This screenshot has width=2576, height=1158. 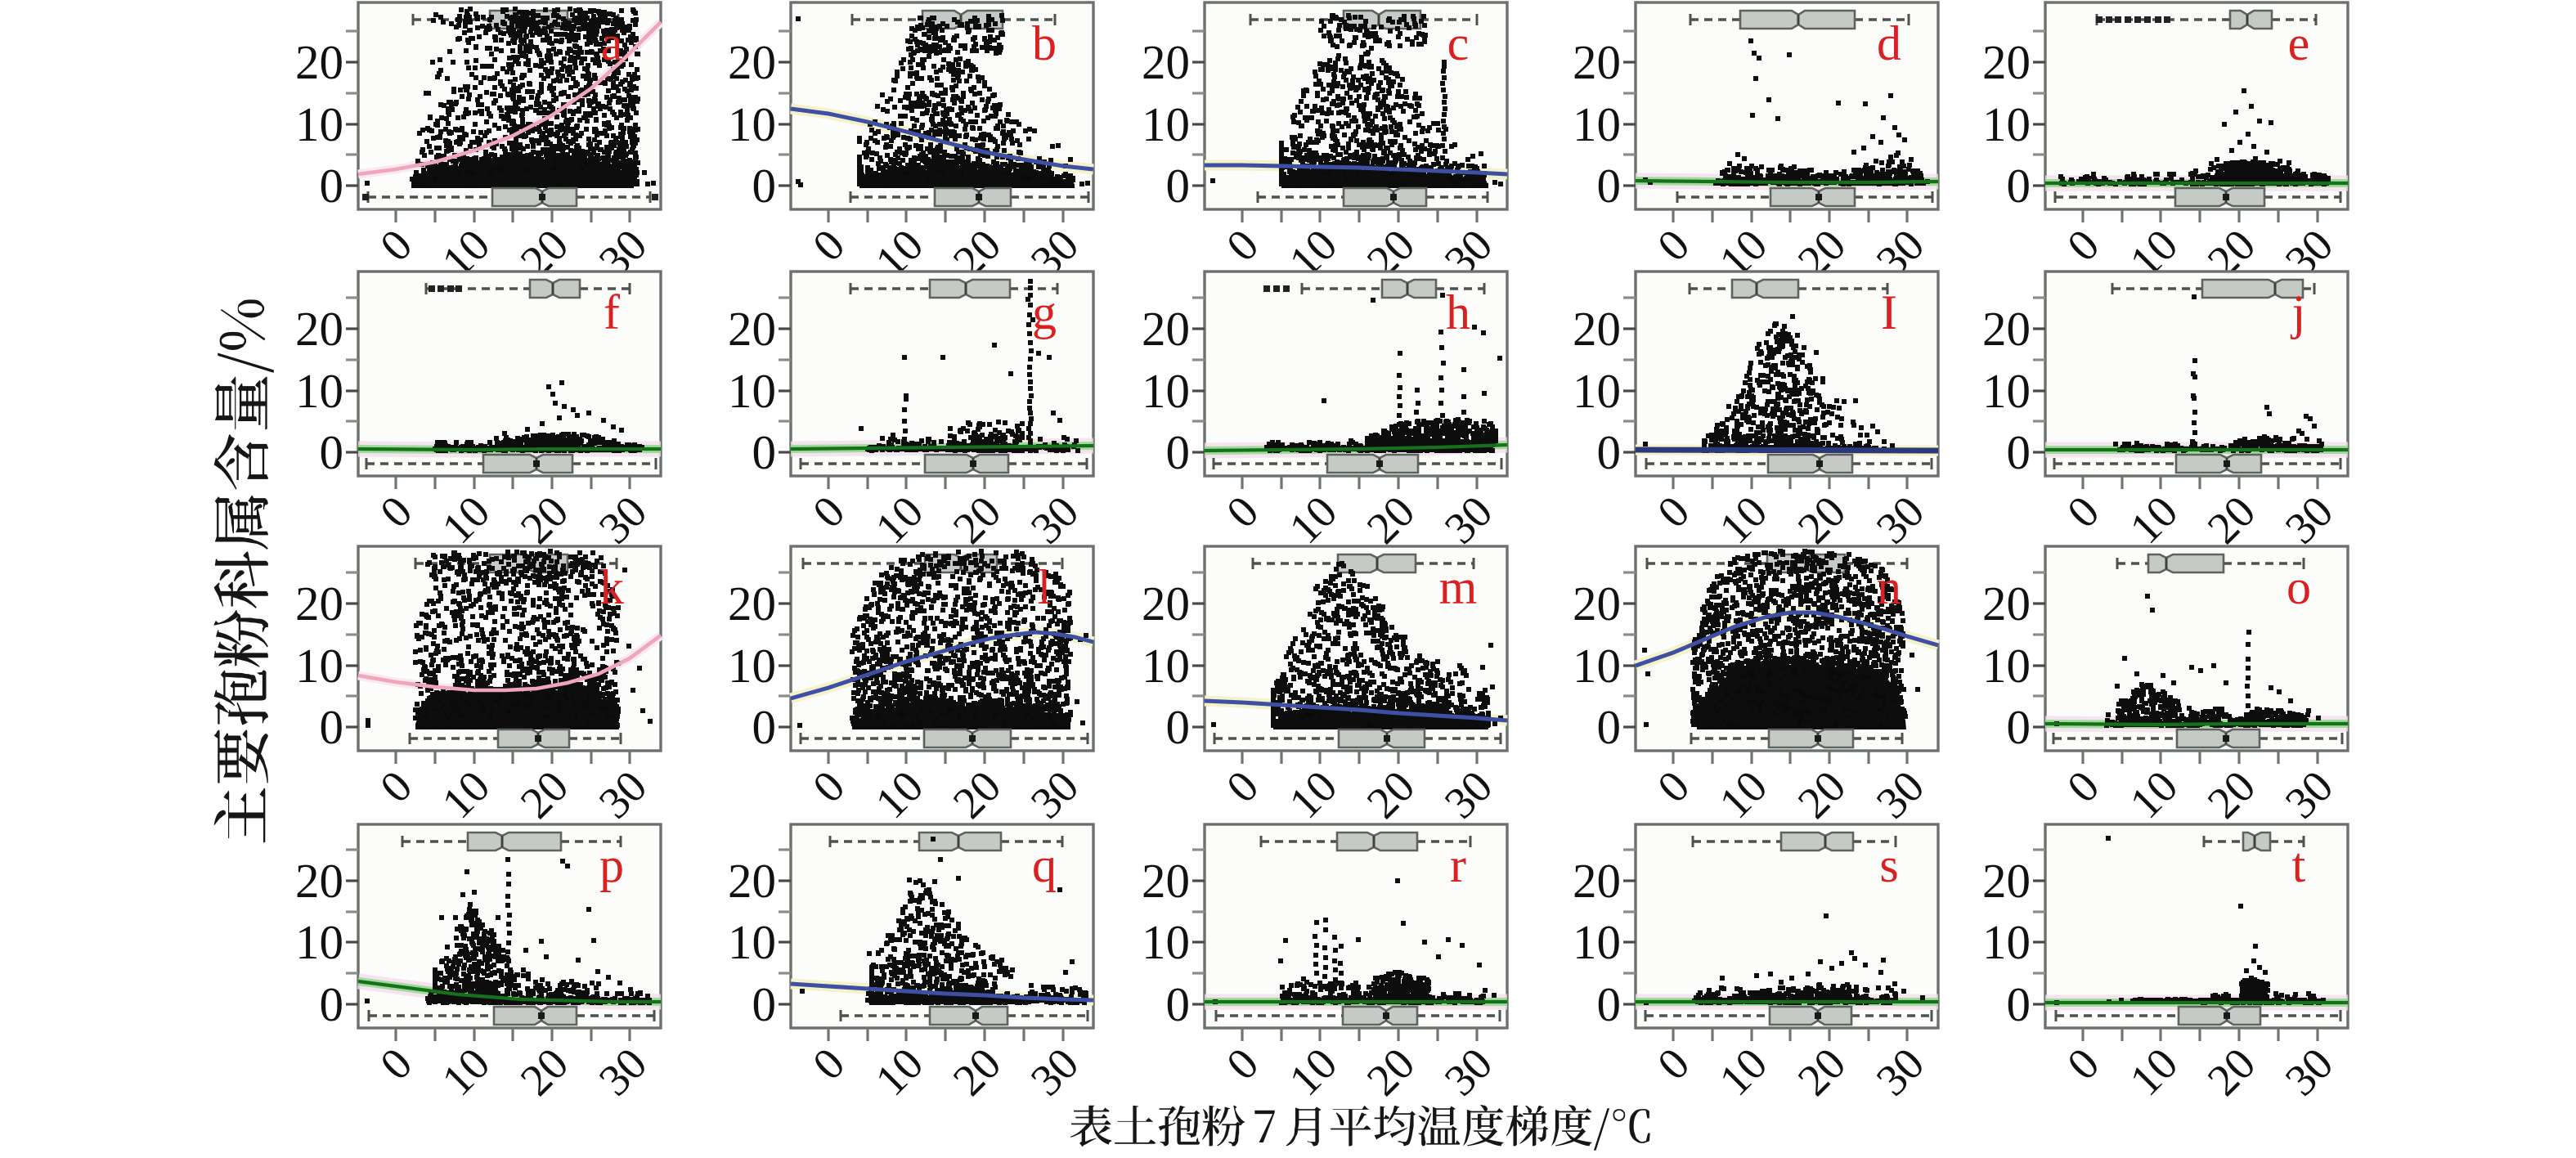 What do you see at coordinates (1889, 587) in the screenshot?
I see `svg-text: n` at bounding box center [1889, 587].